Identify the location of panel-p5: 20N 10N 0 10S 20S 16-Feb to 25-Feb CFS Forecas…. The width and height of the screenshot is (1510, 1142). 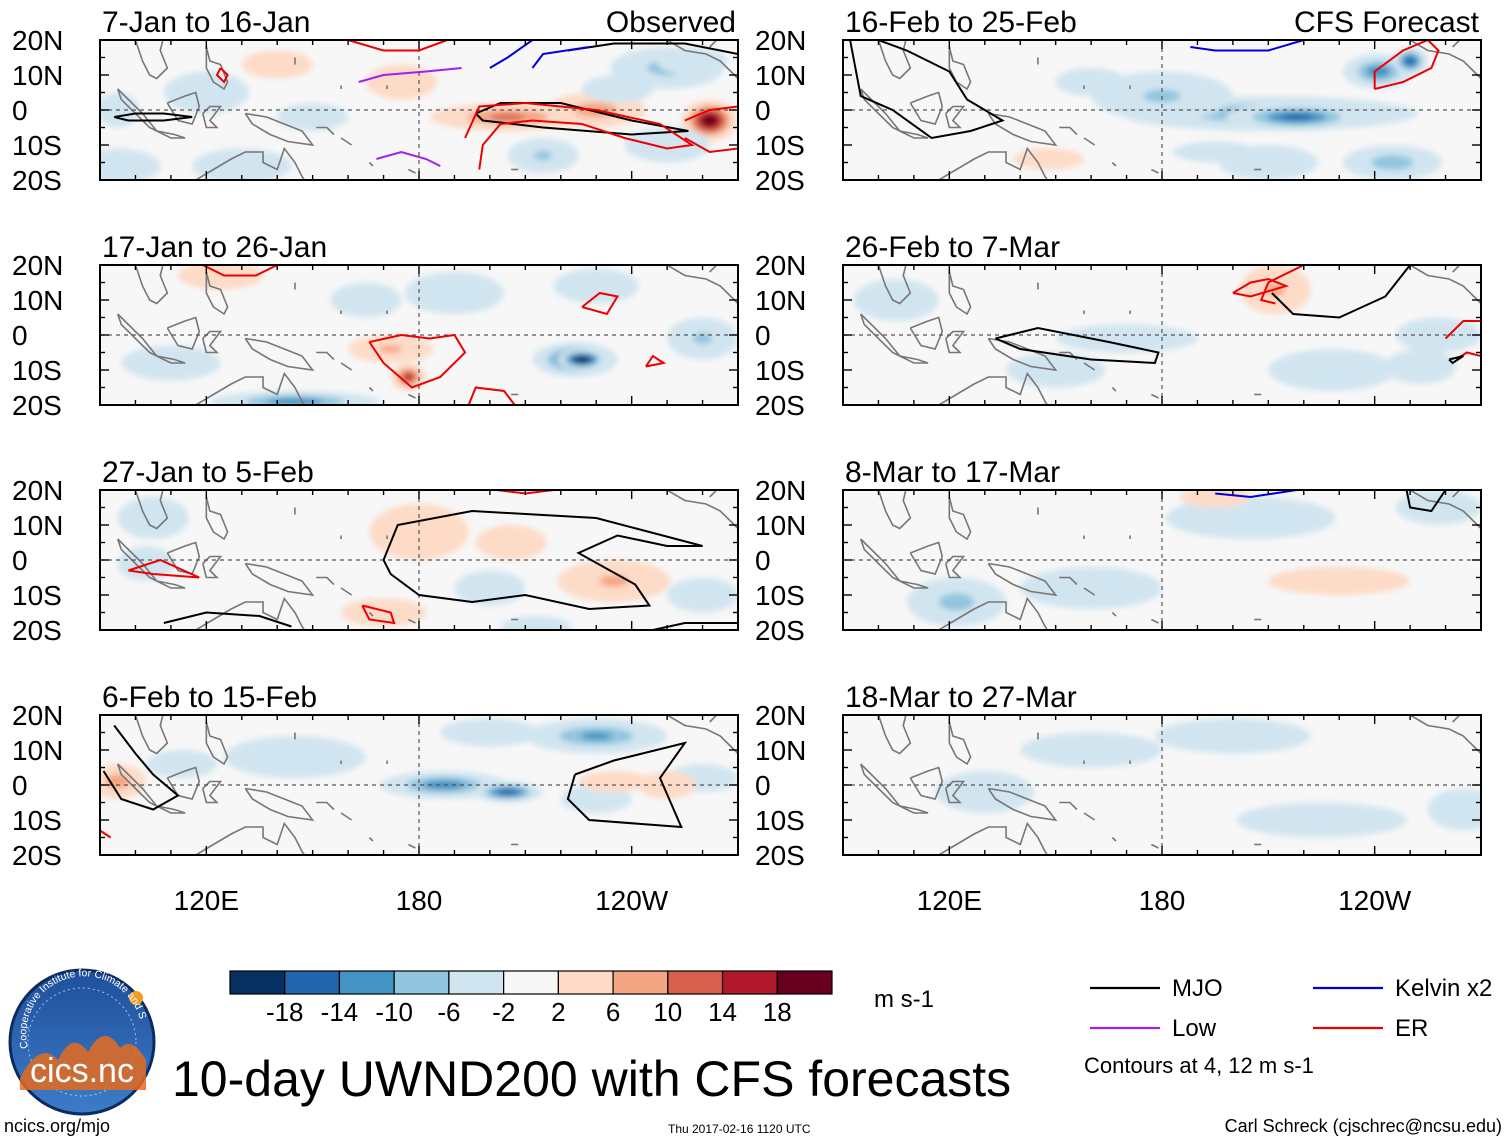
(1118, 101).